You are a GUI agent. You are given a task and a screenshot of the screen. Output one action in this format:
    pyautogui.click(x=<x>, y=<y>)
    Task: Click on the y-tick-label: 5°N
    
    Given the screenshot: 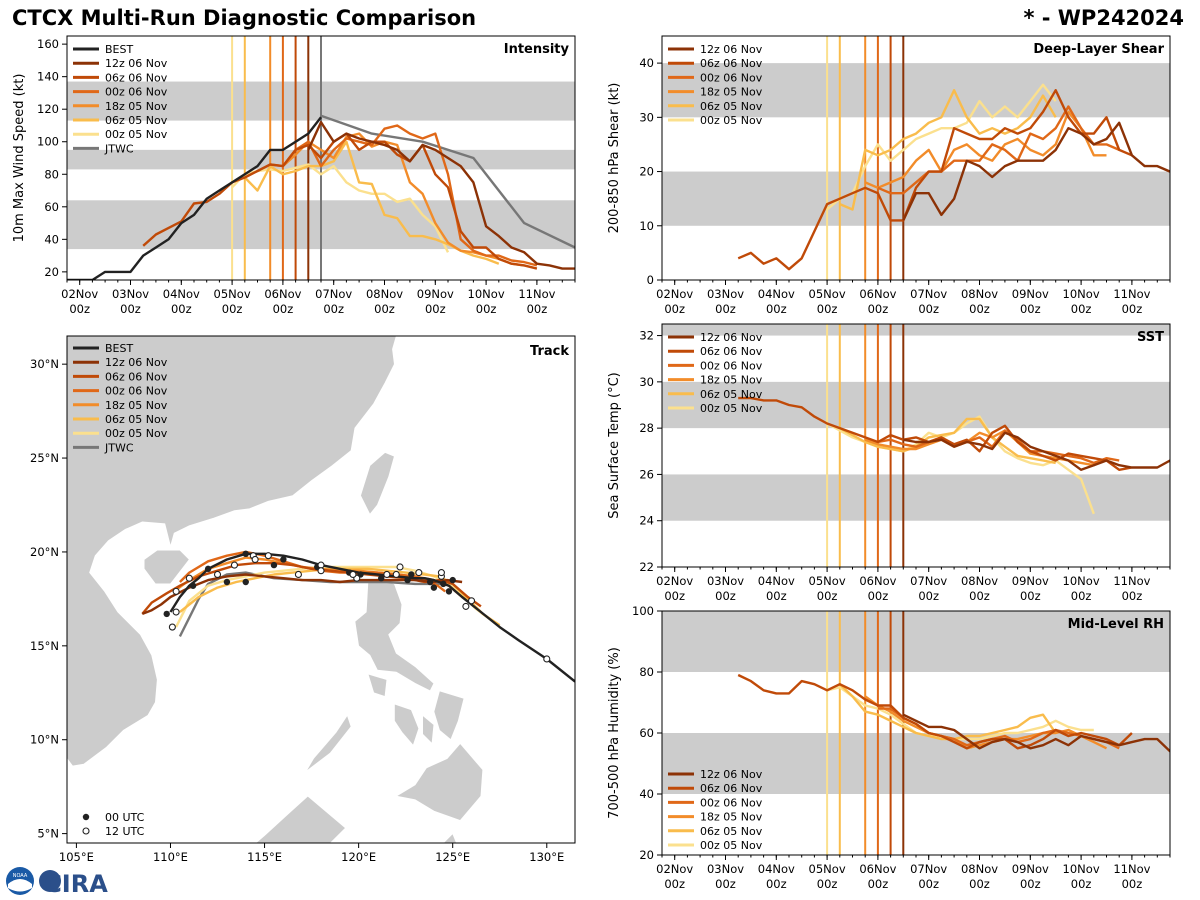 What is the action you would take?
    pyautogui.click(x=48, y=834)
    